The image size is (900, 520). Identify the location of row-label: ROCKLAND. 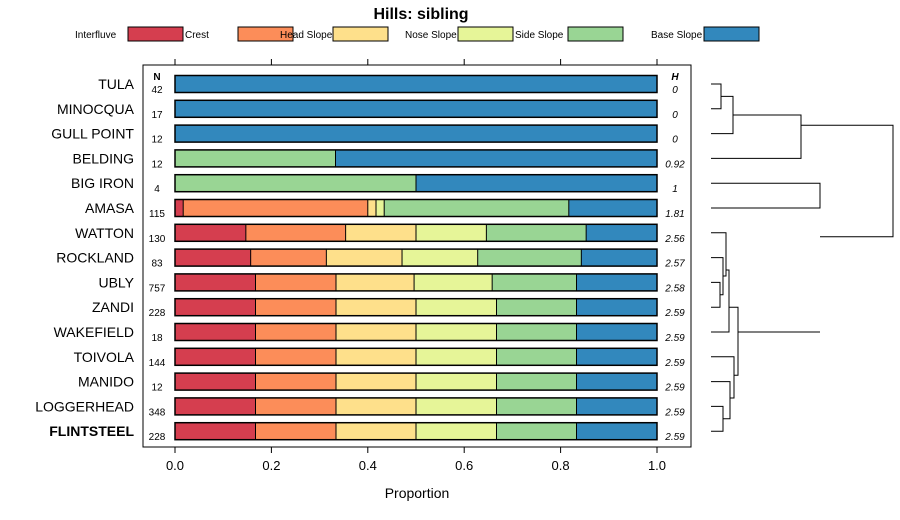
(95, 258).